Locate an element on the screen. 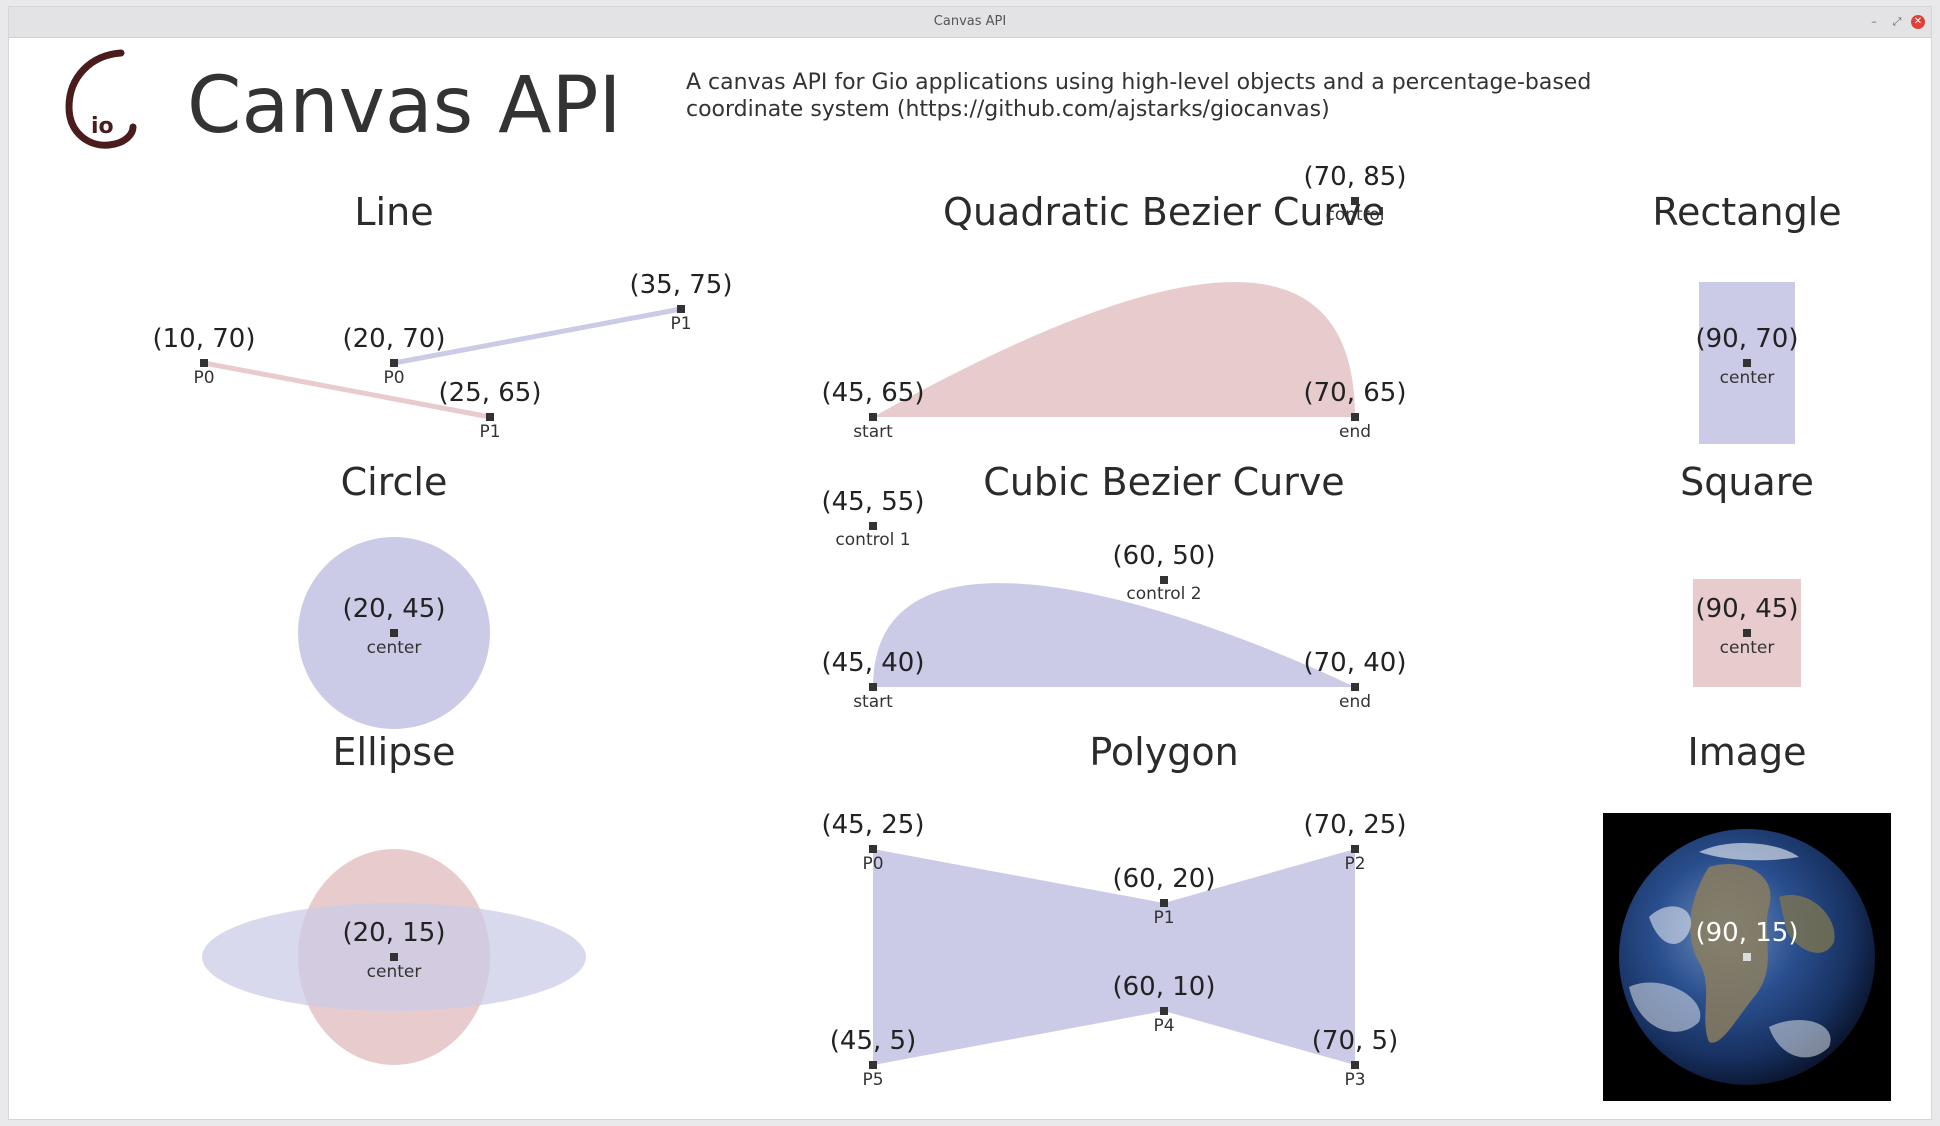 Image resolution: width=1940 pixels, height=1126 pixels. ellipse-center-label: center is located at coordinates (394, 972).